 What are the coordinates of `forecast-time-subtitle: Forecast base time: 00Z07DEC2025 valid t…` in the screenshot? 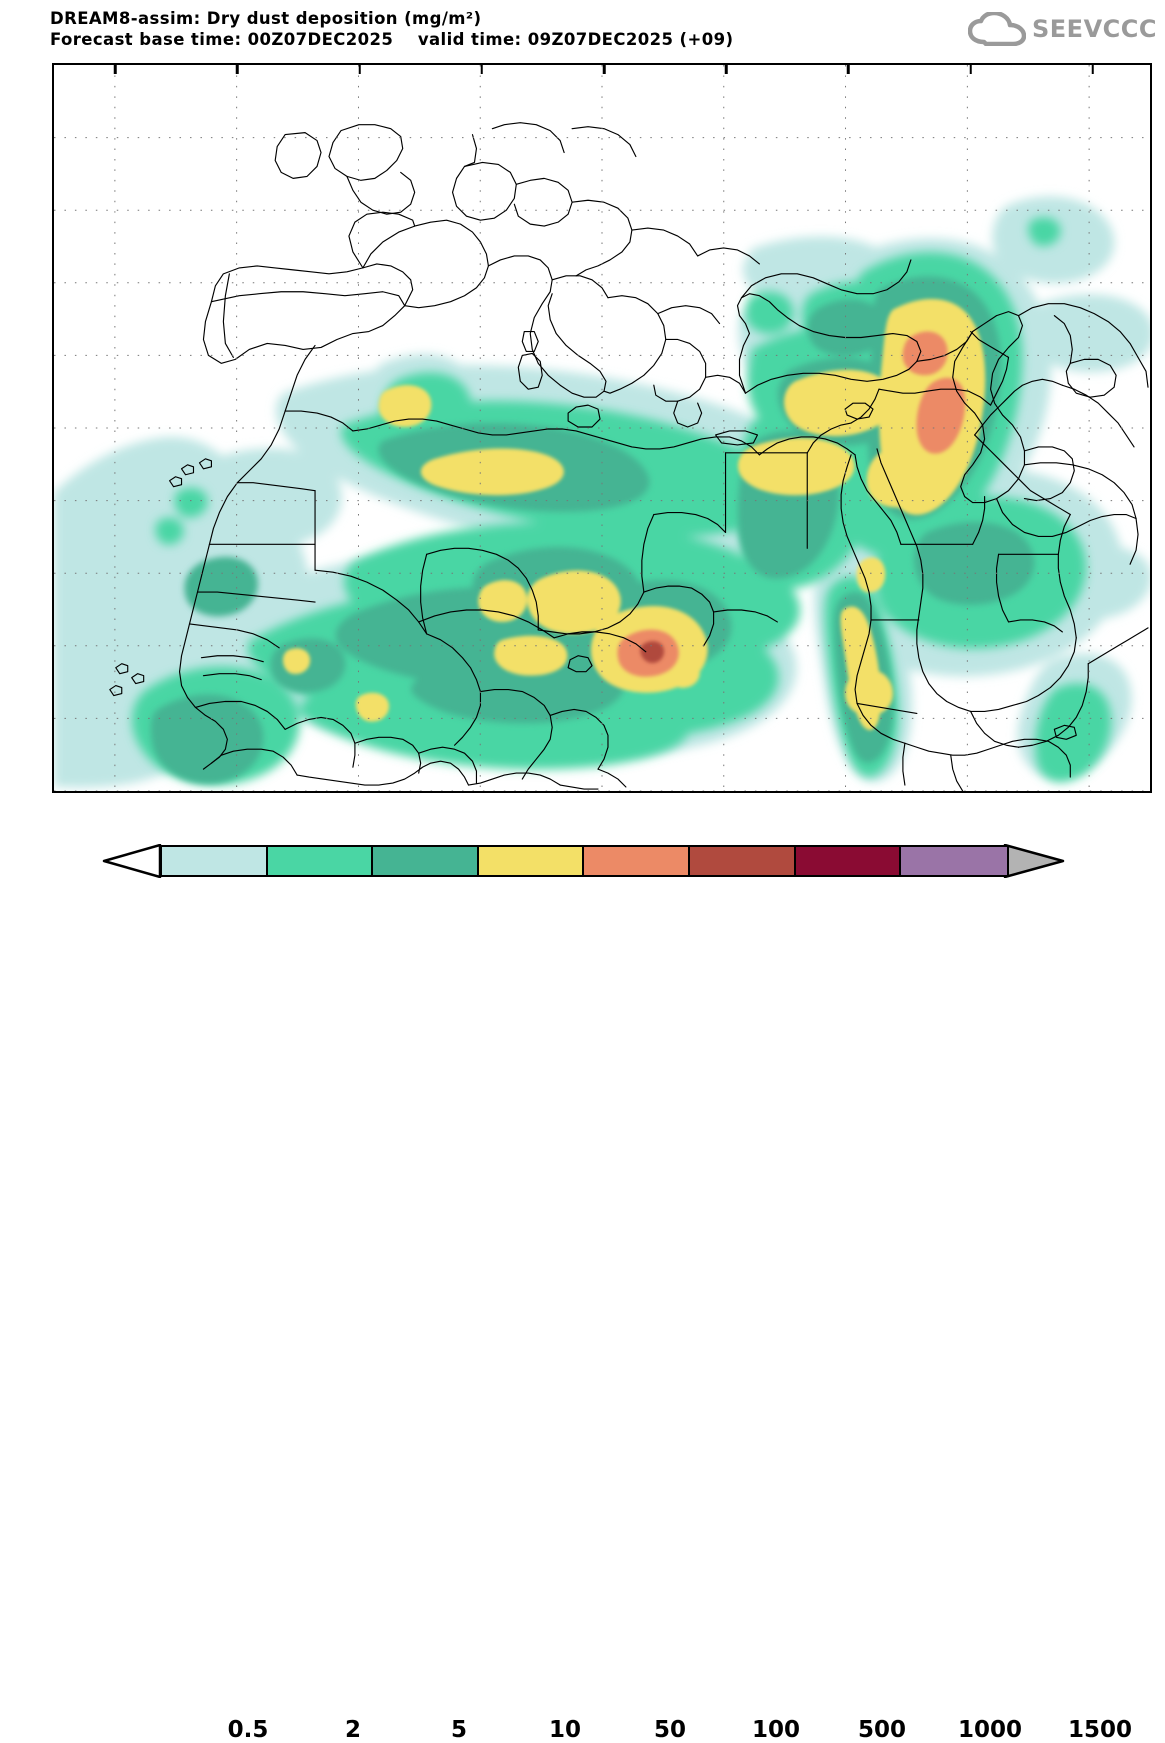 It's located at (392, 39).